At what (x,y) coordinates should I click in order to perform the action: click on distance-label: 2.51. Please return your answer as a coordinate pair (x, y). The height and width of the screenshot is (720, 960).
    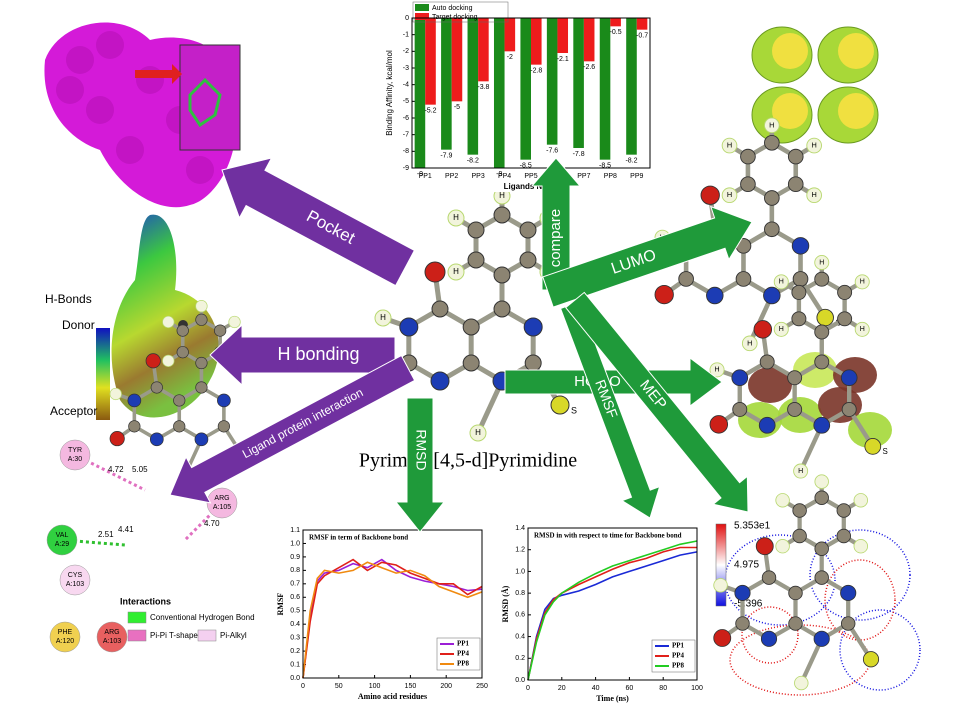
    Looking at the image, I should click on (106, 534).